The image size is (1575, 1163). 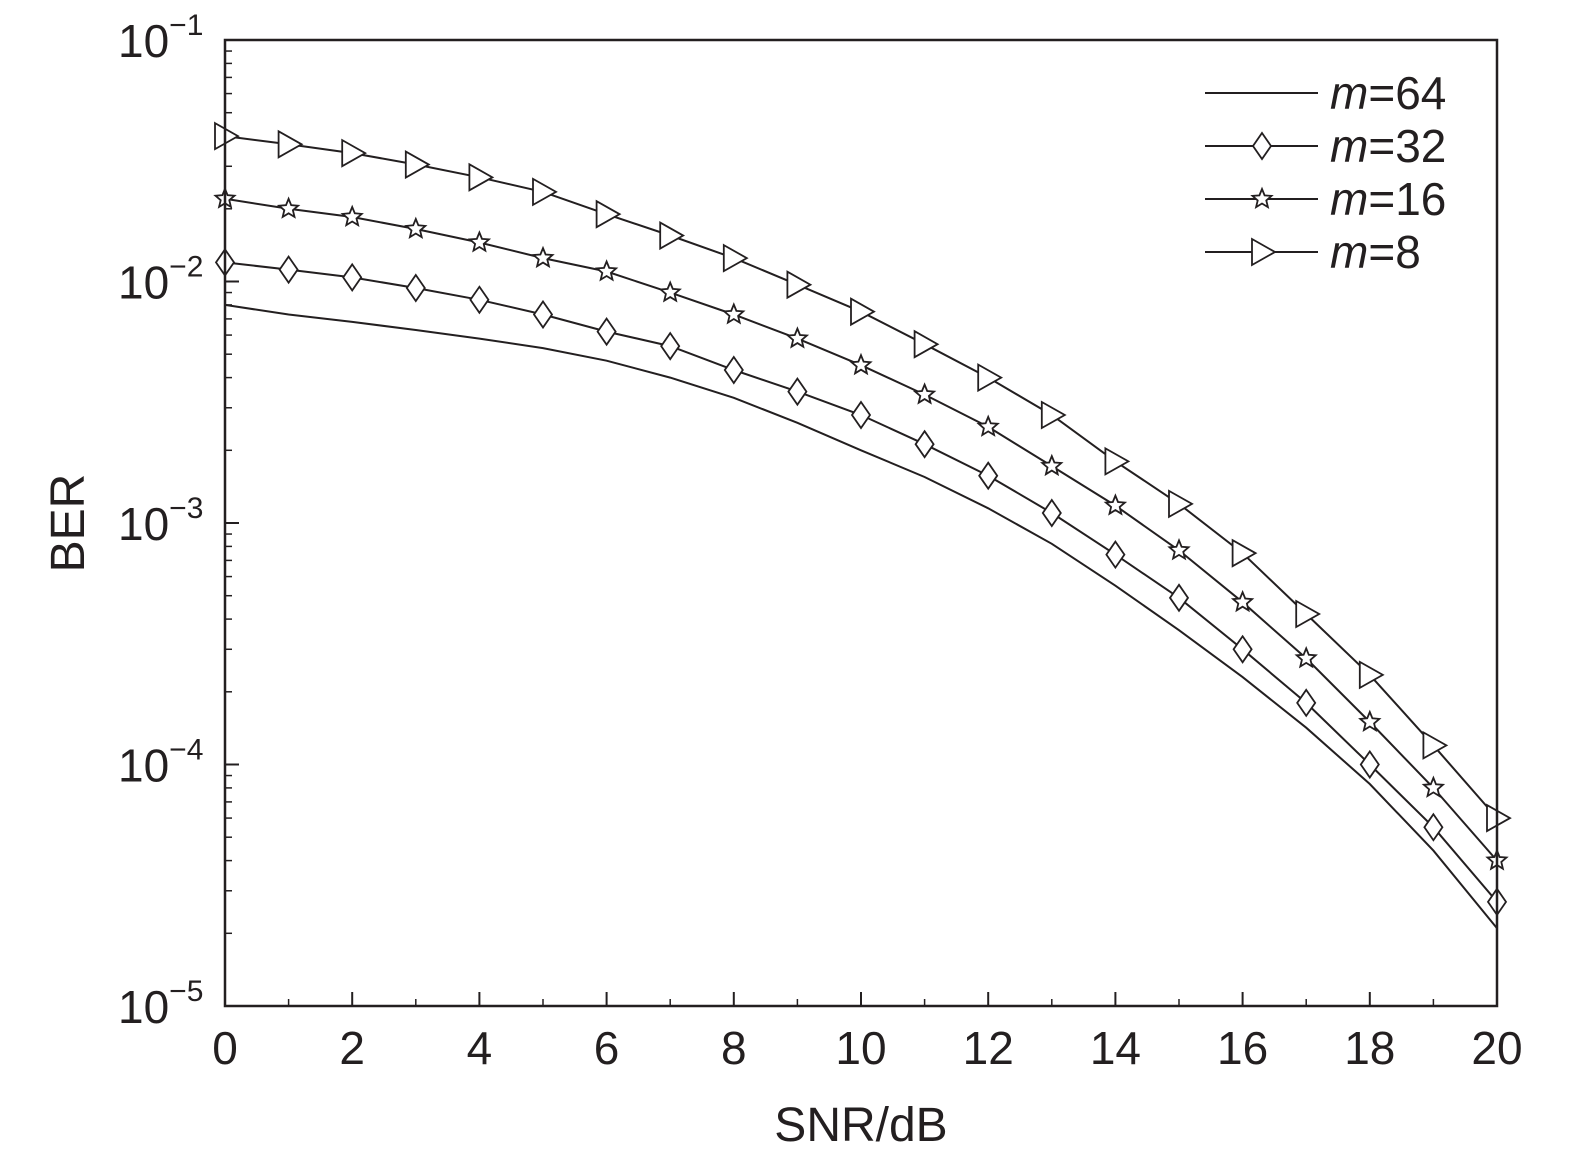 I want to click on x-axis-title: SNR/dB, so click(x=860, y=1125).